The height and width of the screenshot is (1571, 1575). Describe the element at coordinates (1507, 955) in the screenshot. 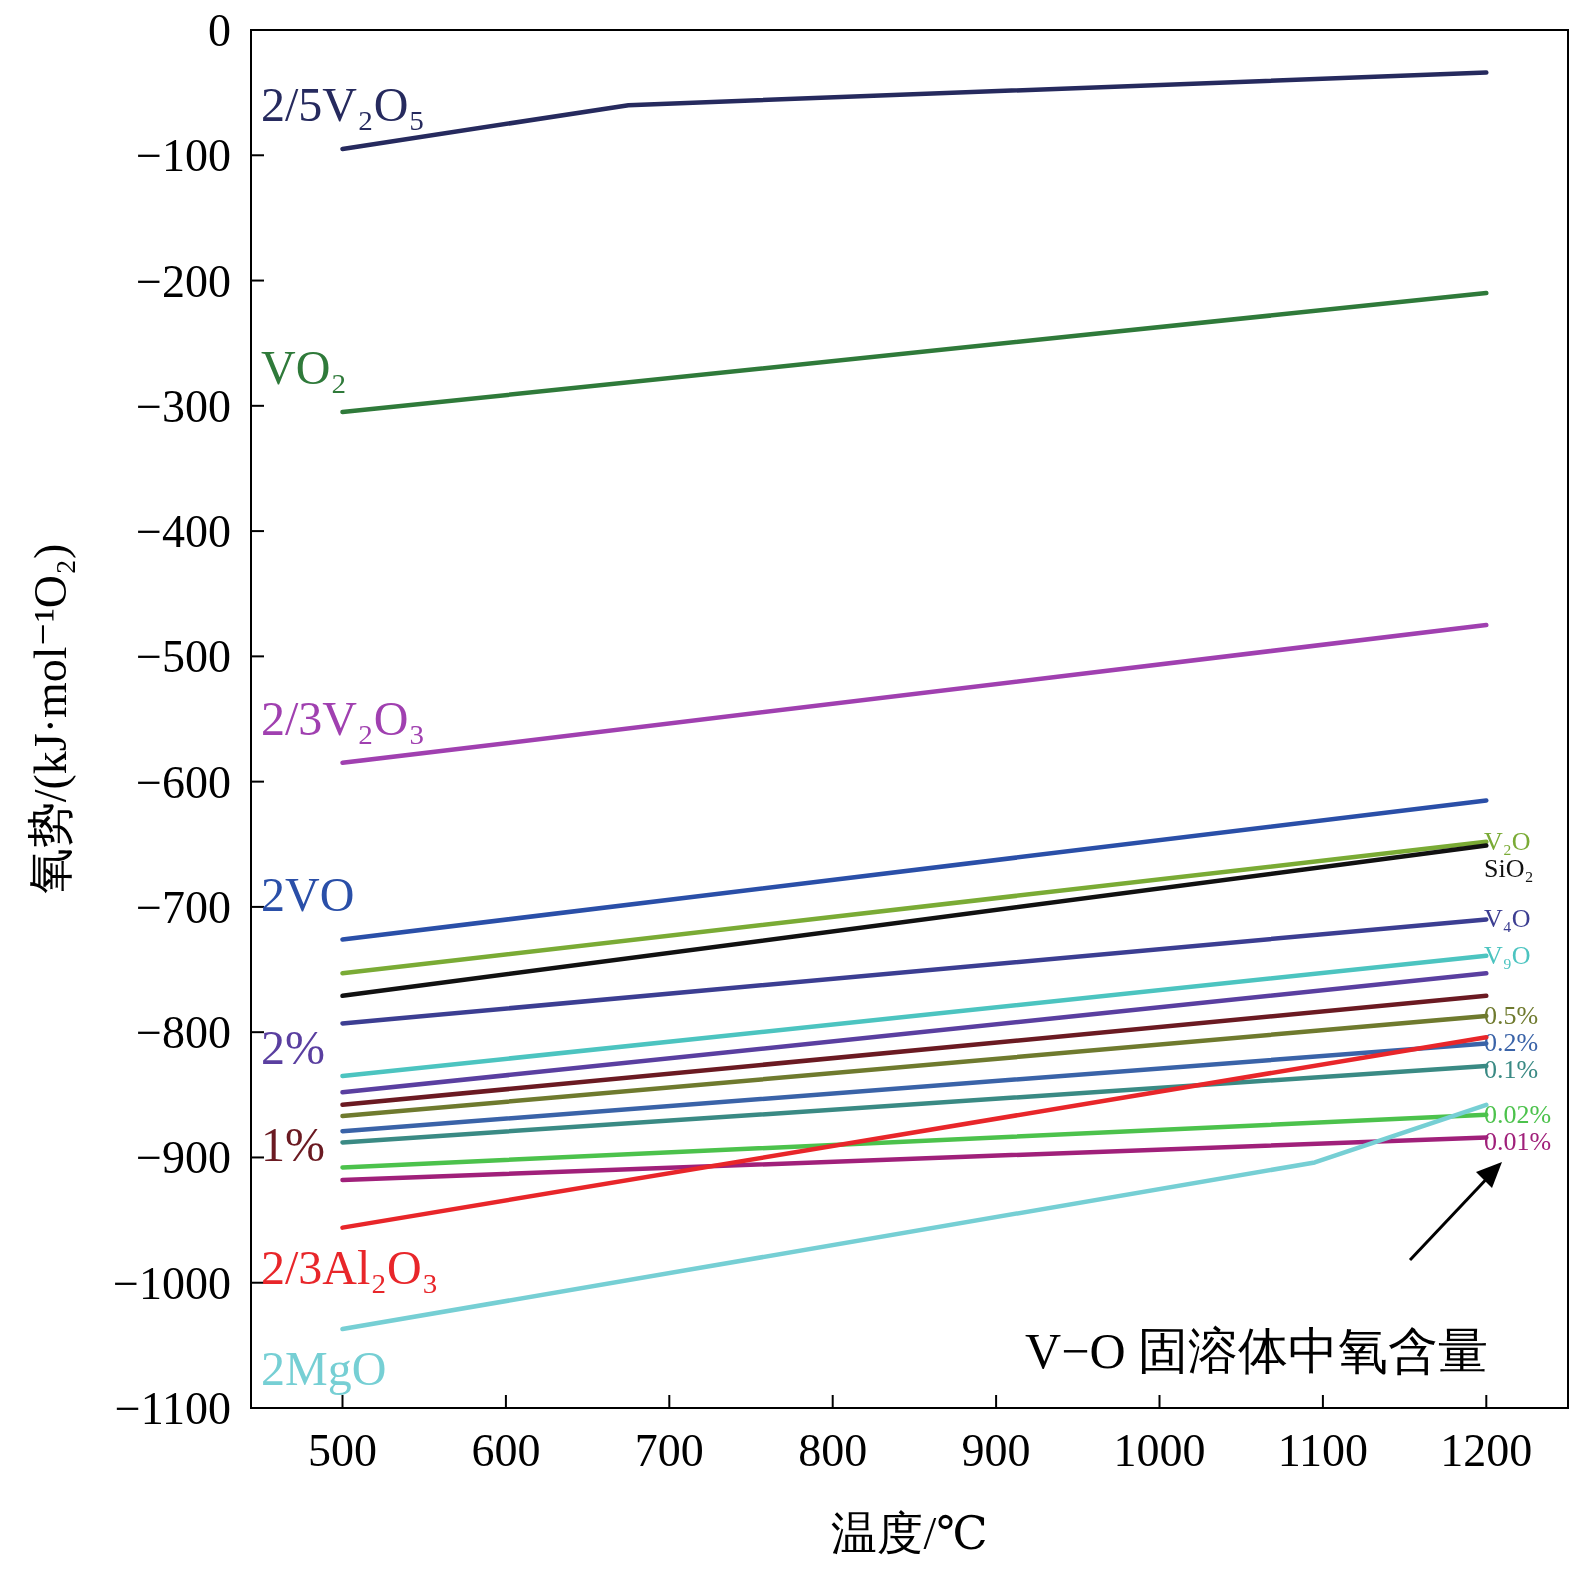

I see `series-label: V₉O` at that location.